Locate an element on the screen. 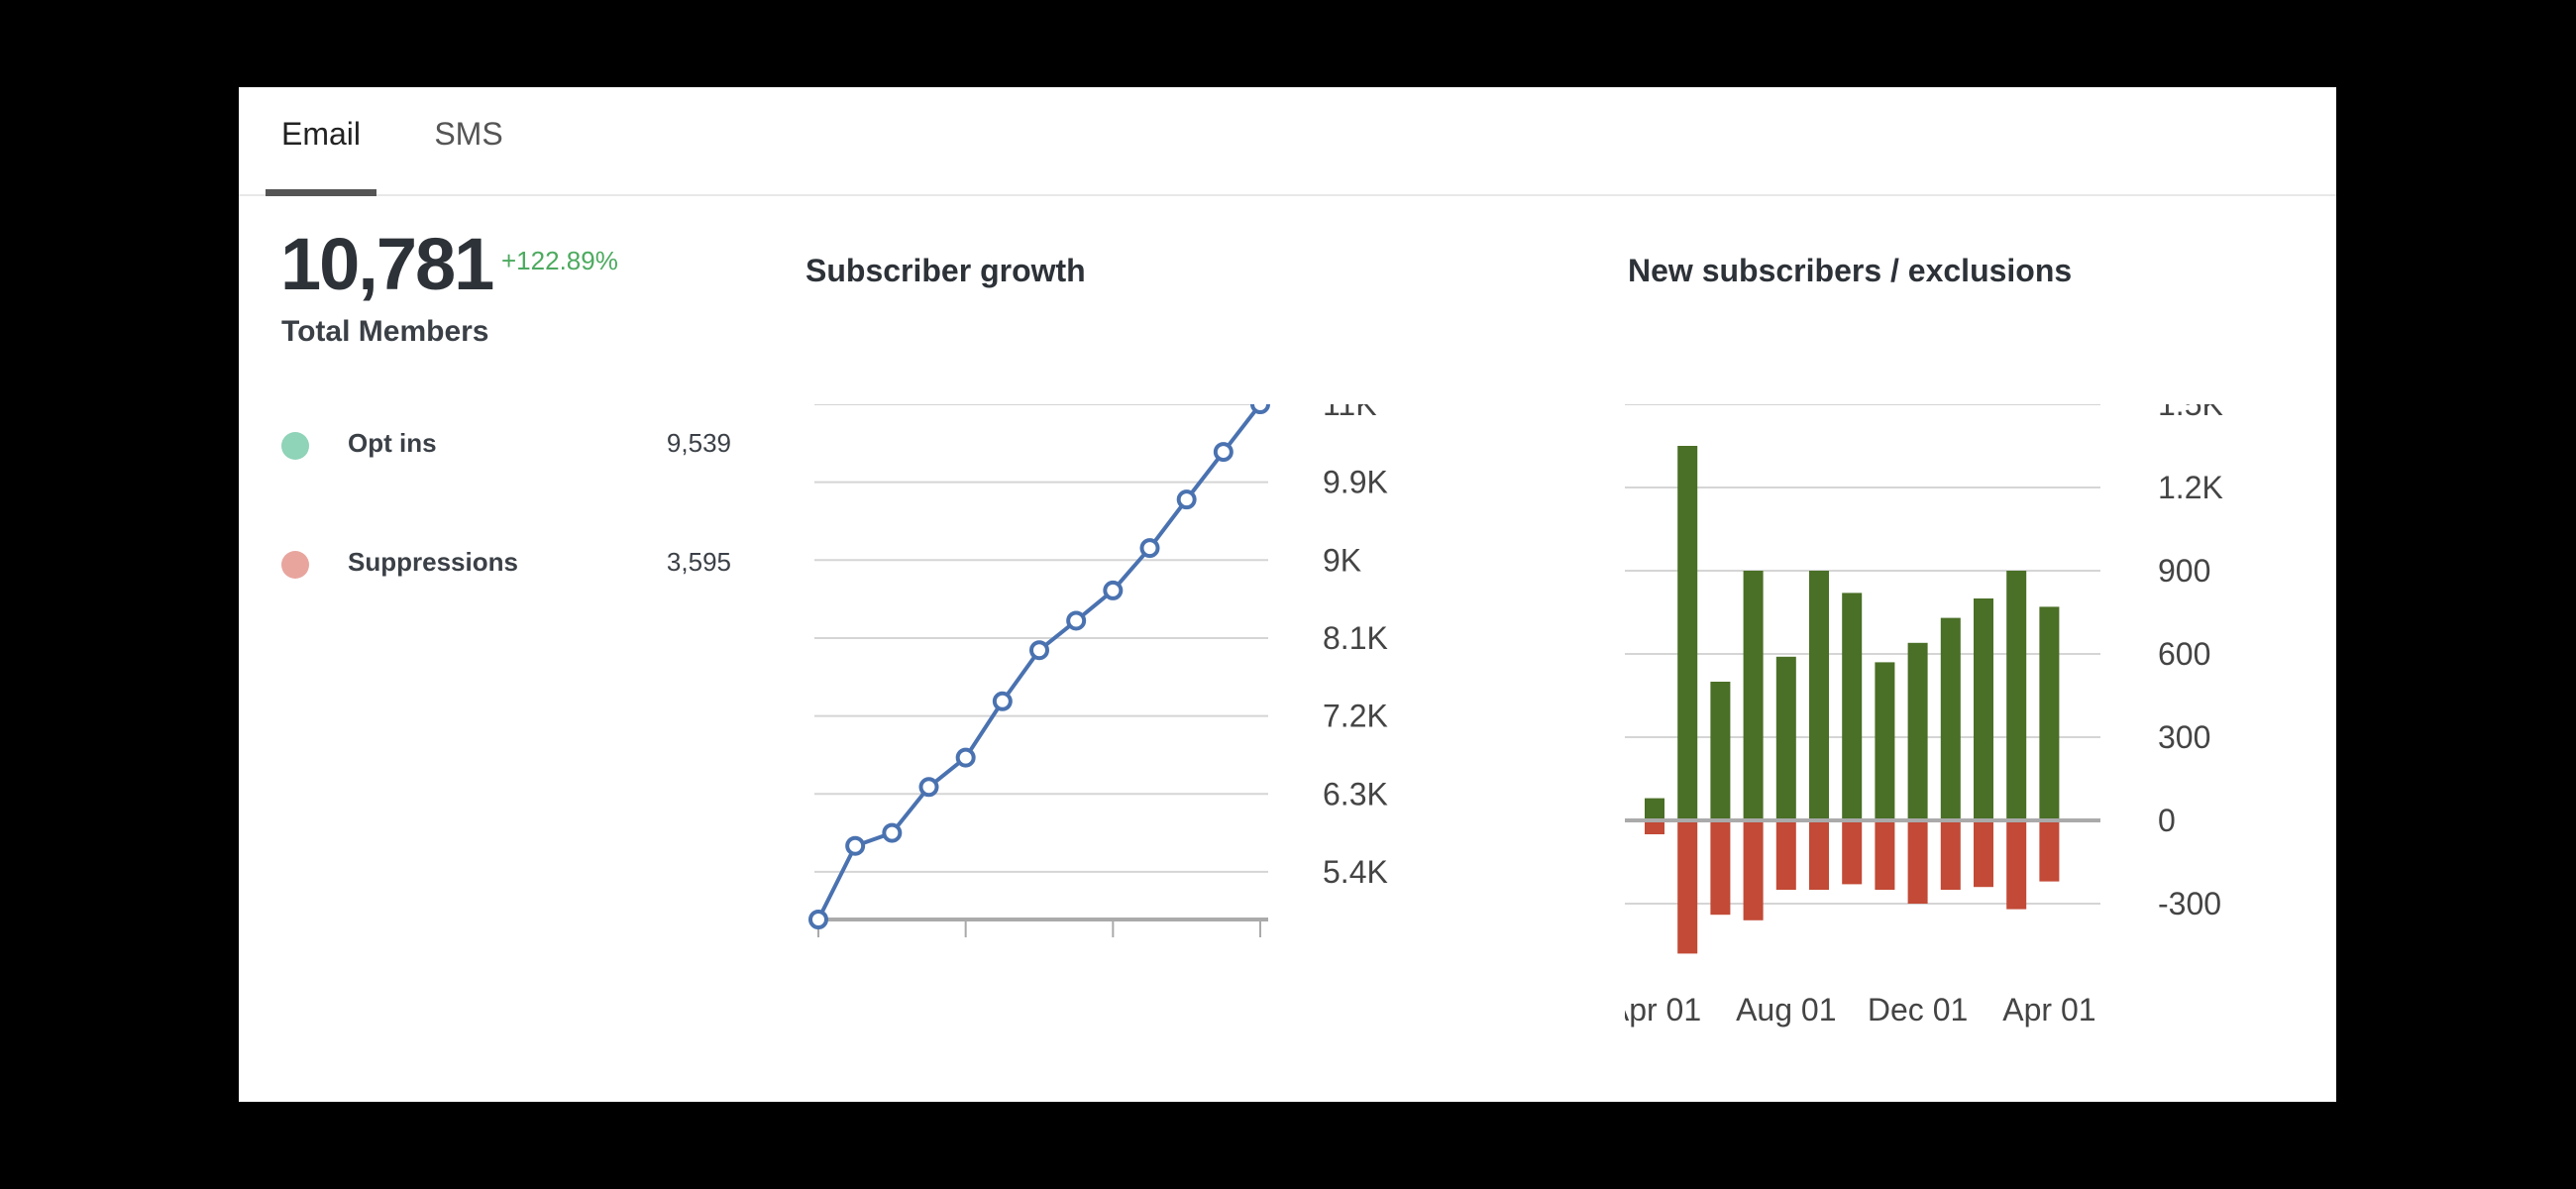 This screenshot has width=2576, height=1189. legend-label-opt-ins: Opt ins is located at coordinates (393, 443).